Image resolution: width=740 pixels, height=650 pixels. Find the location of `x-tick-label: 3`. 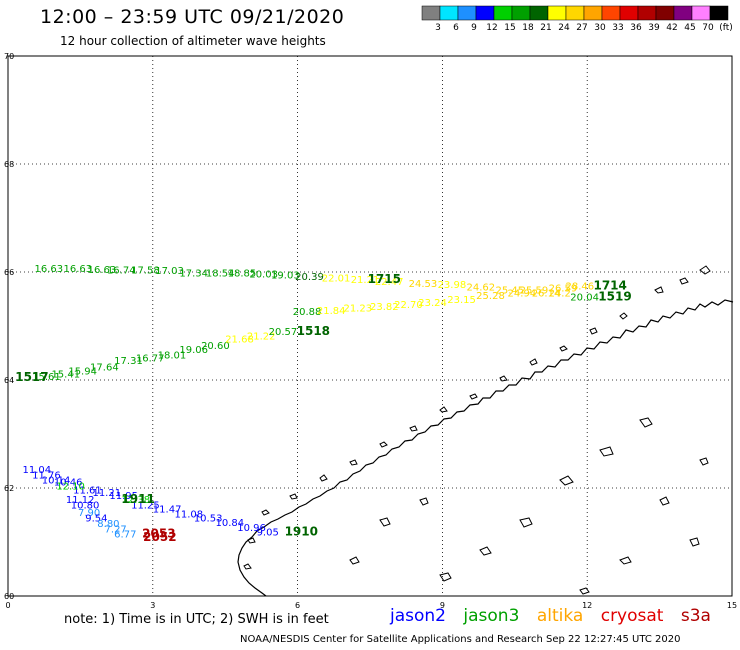

x-tick-label: 3 is located at coordinates (152, 605).